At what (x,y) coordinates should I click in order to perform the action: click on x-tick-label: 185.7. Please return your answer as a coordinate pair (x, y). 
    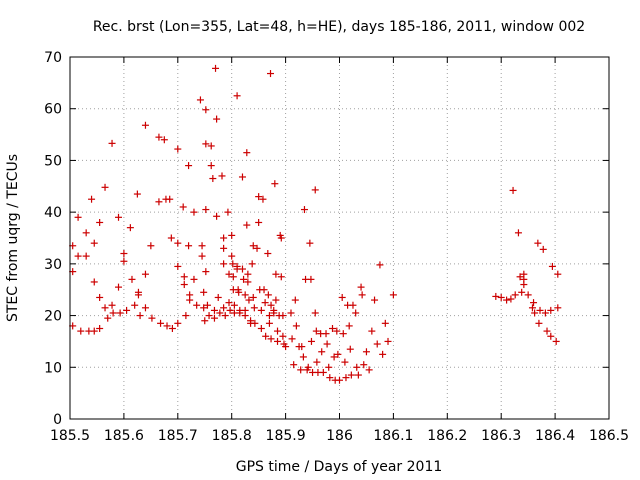
    Looking at the image, I should click on (178, 436).